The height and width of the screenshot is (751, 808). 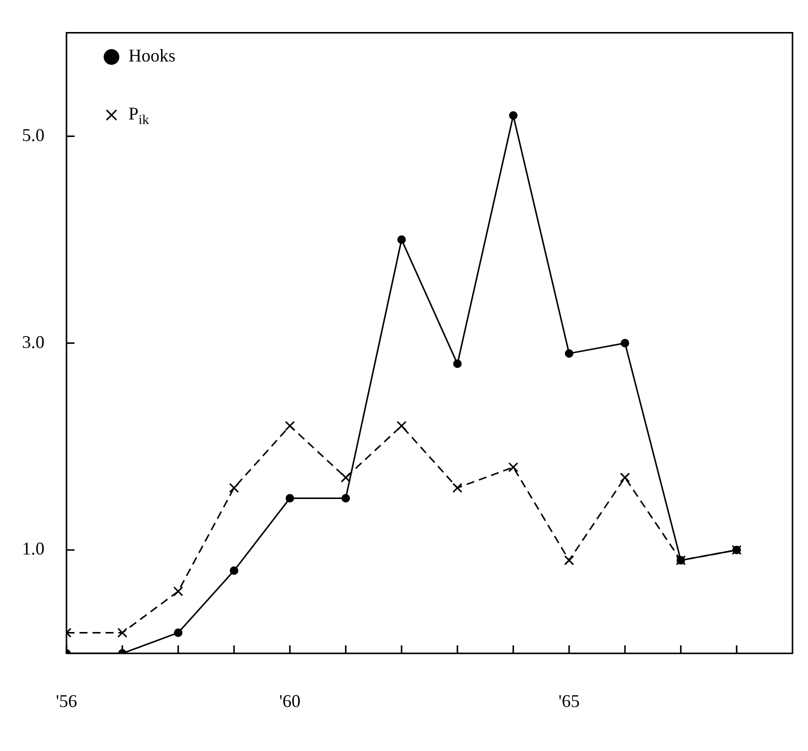 I want to click on y-tick-label: 1.0, so click(x=33, y=548).